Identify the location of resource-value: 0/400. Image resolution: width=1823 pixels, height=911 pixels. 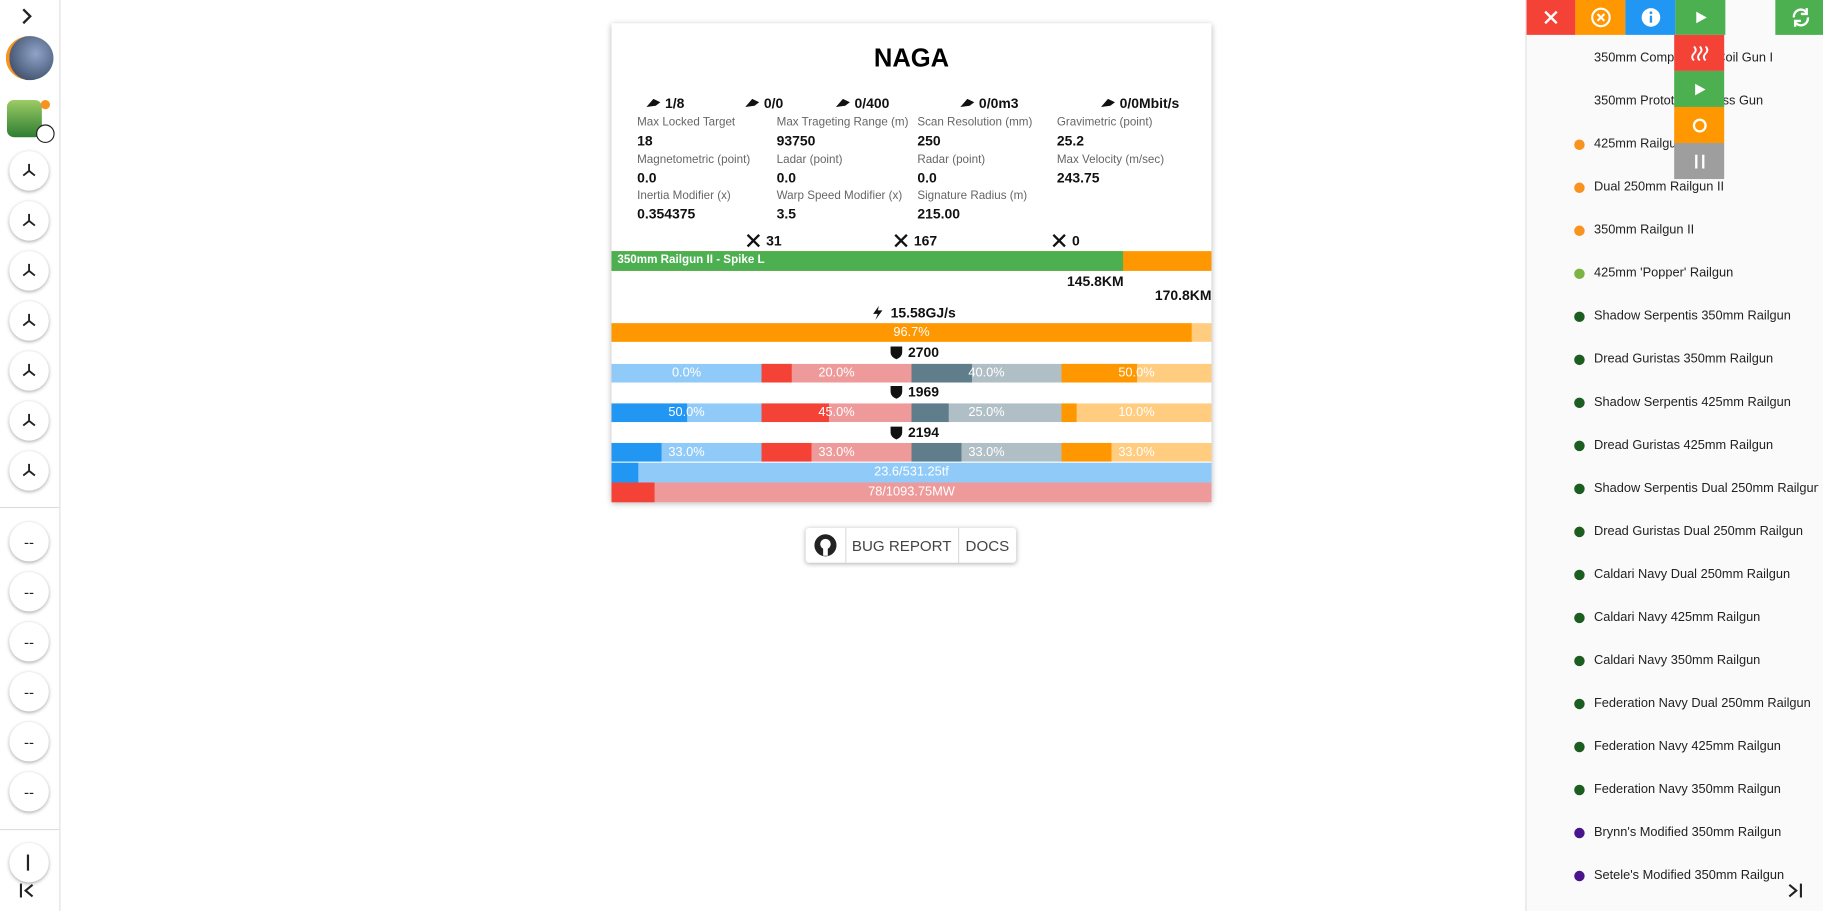
(872, 103).